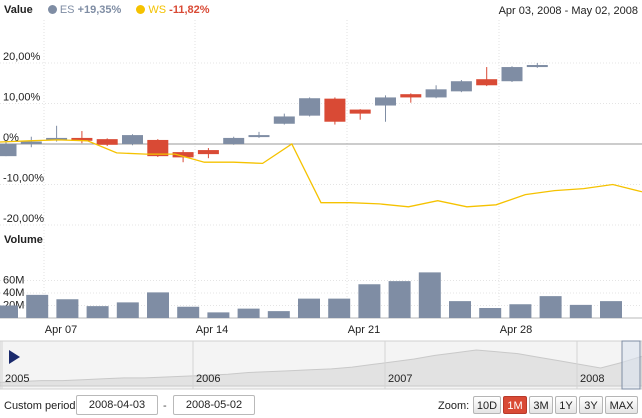 This screenshot has height=418, width=642. I want to click on start-date-input, so click(117, 405).